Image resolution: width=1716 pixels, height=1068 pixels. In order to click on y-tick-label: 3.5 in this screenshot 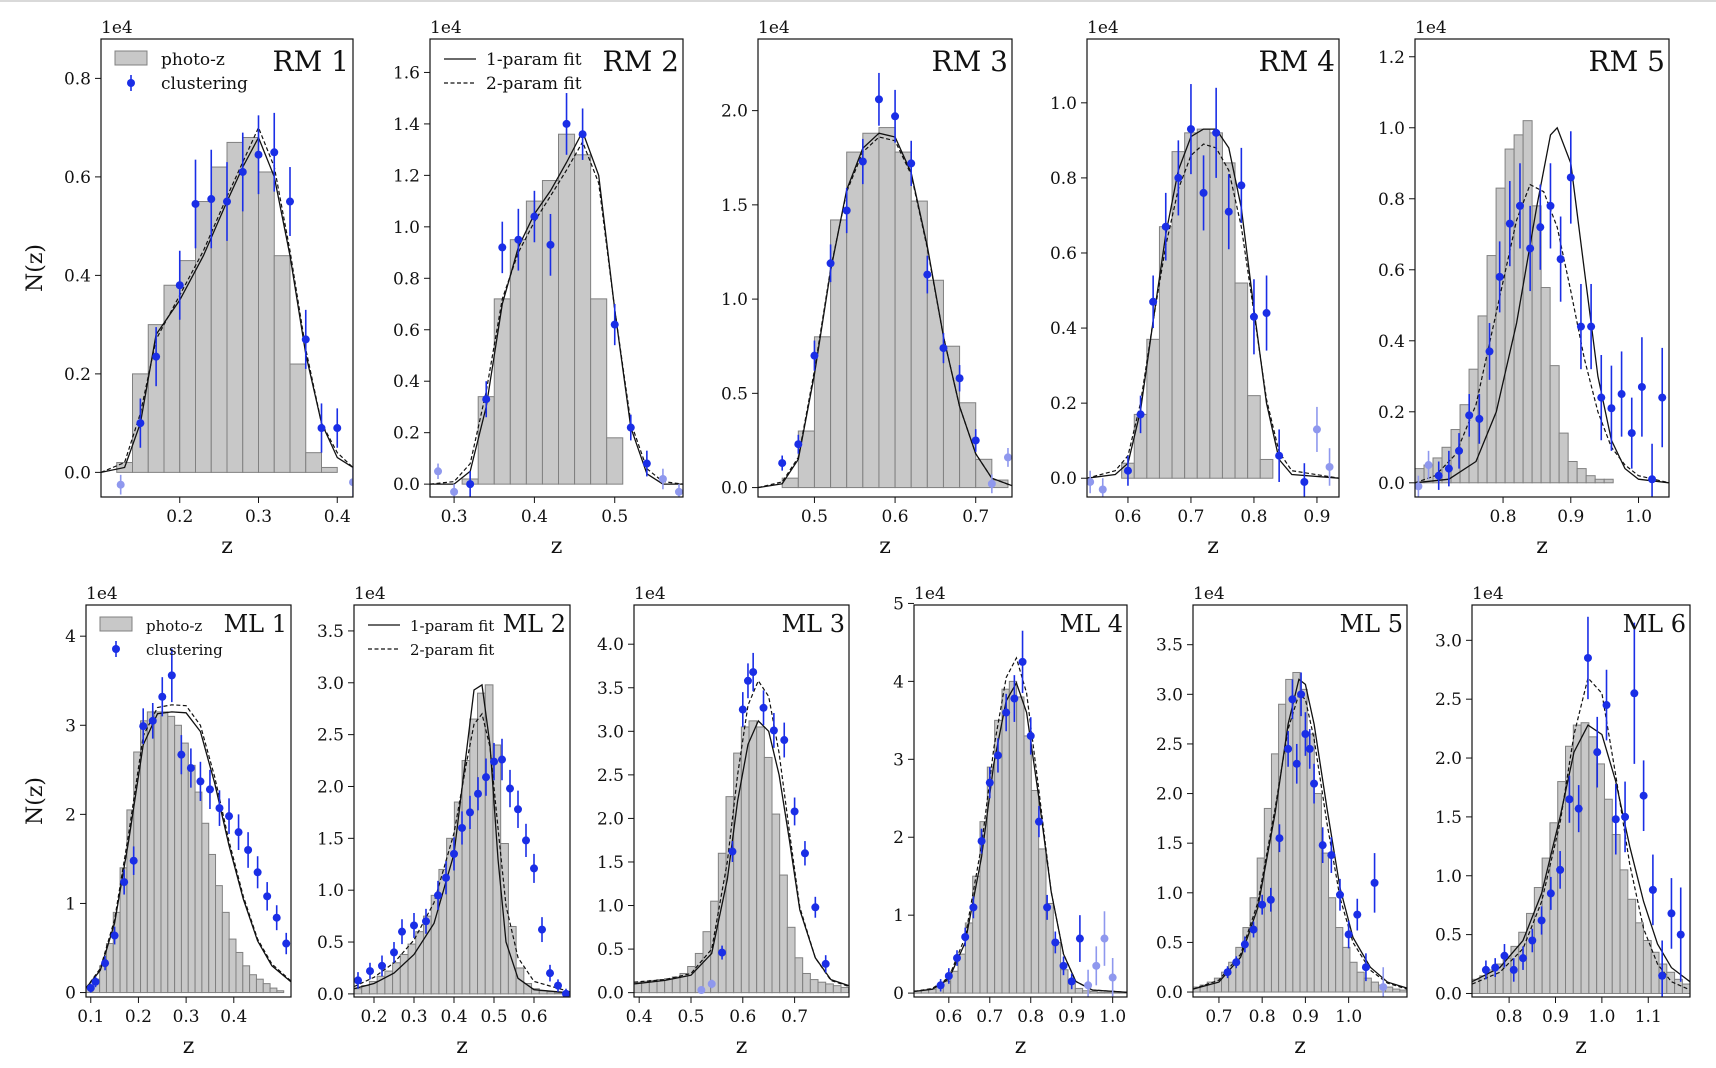, I will do `click(1169, 646)`.